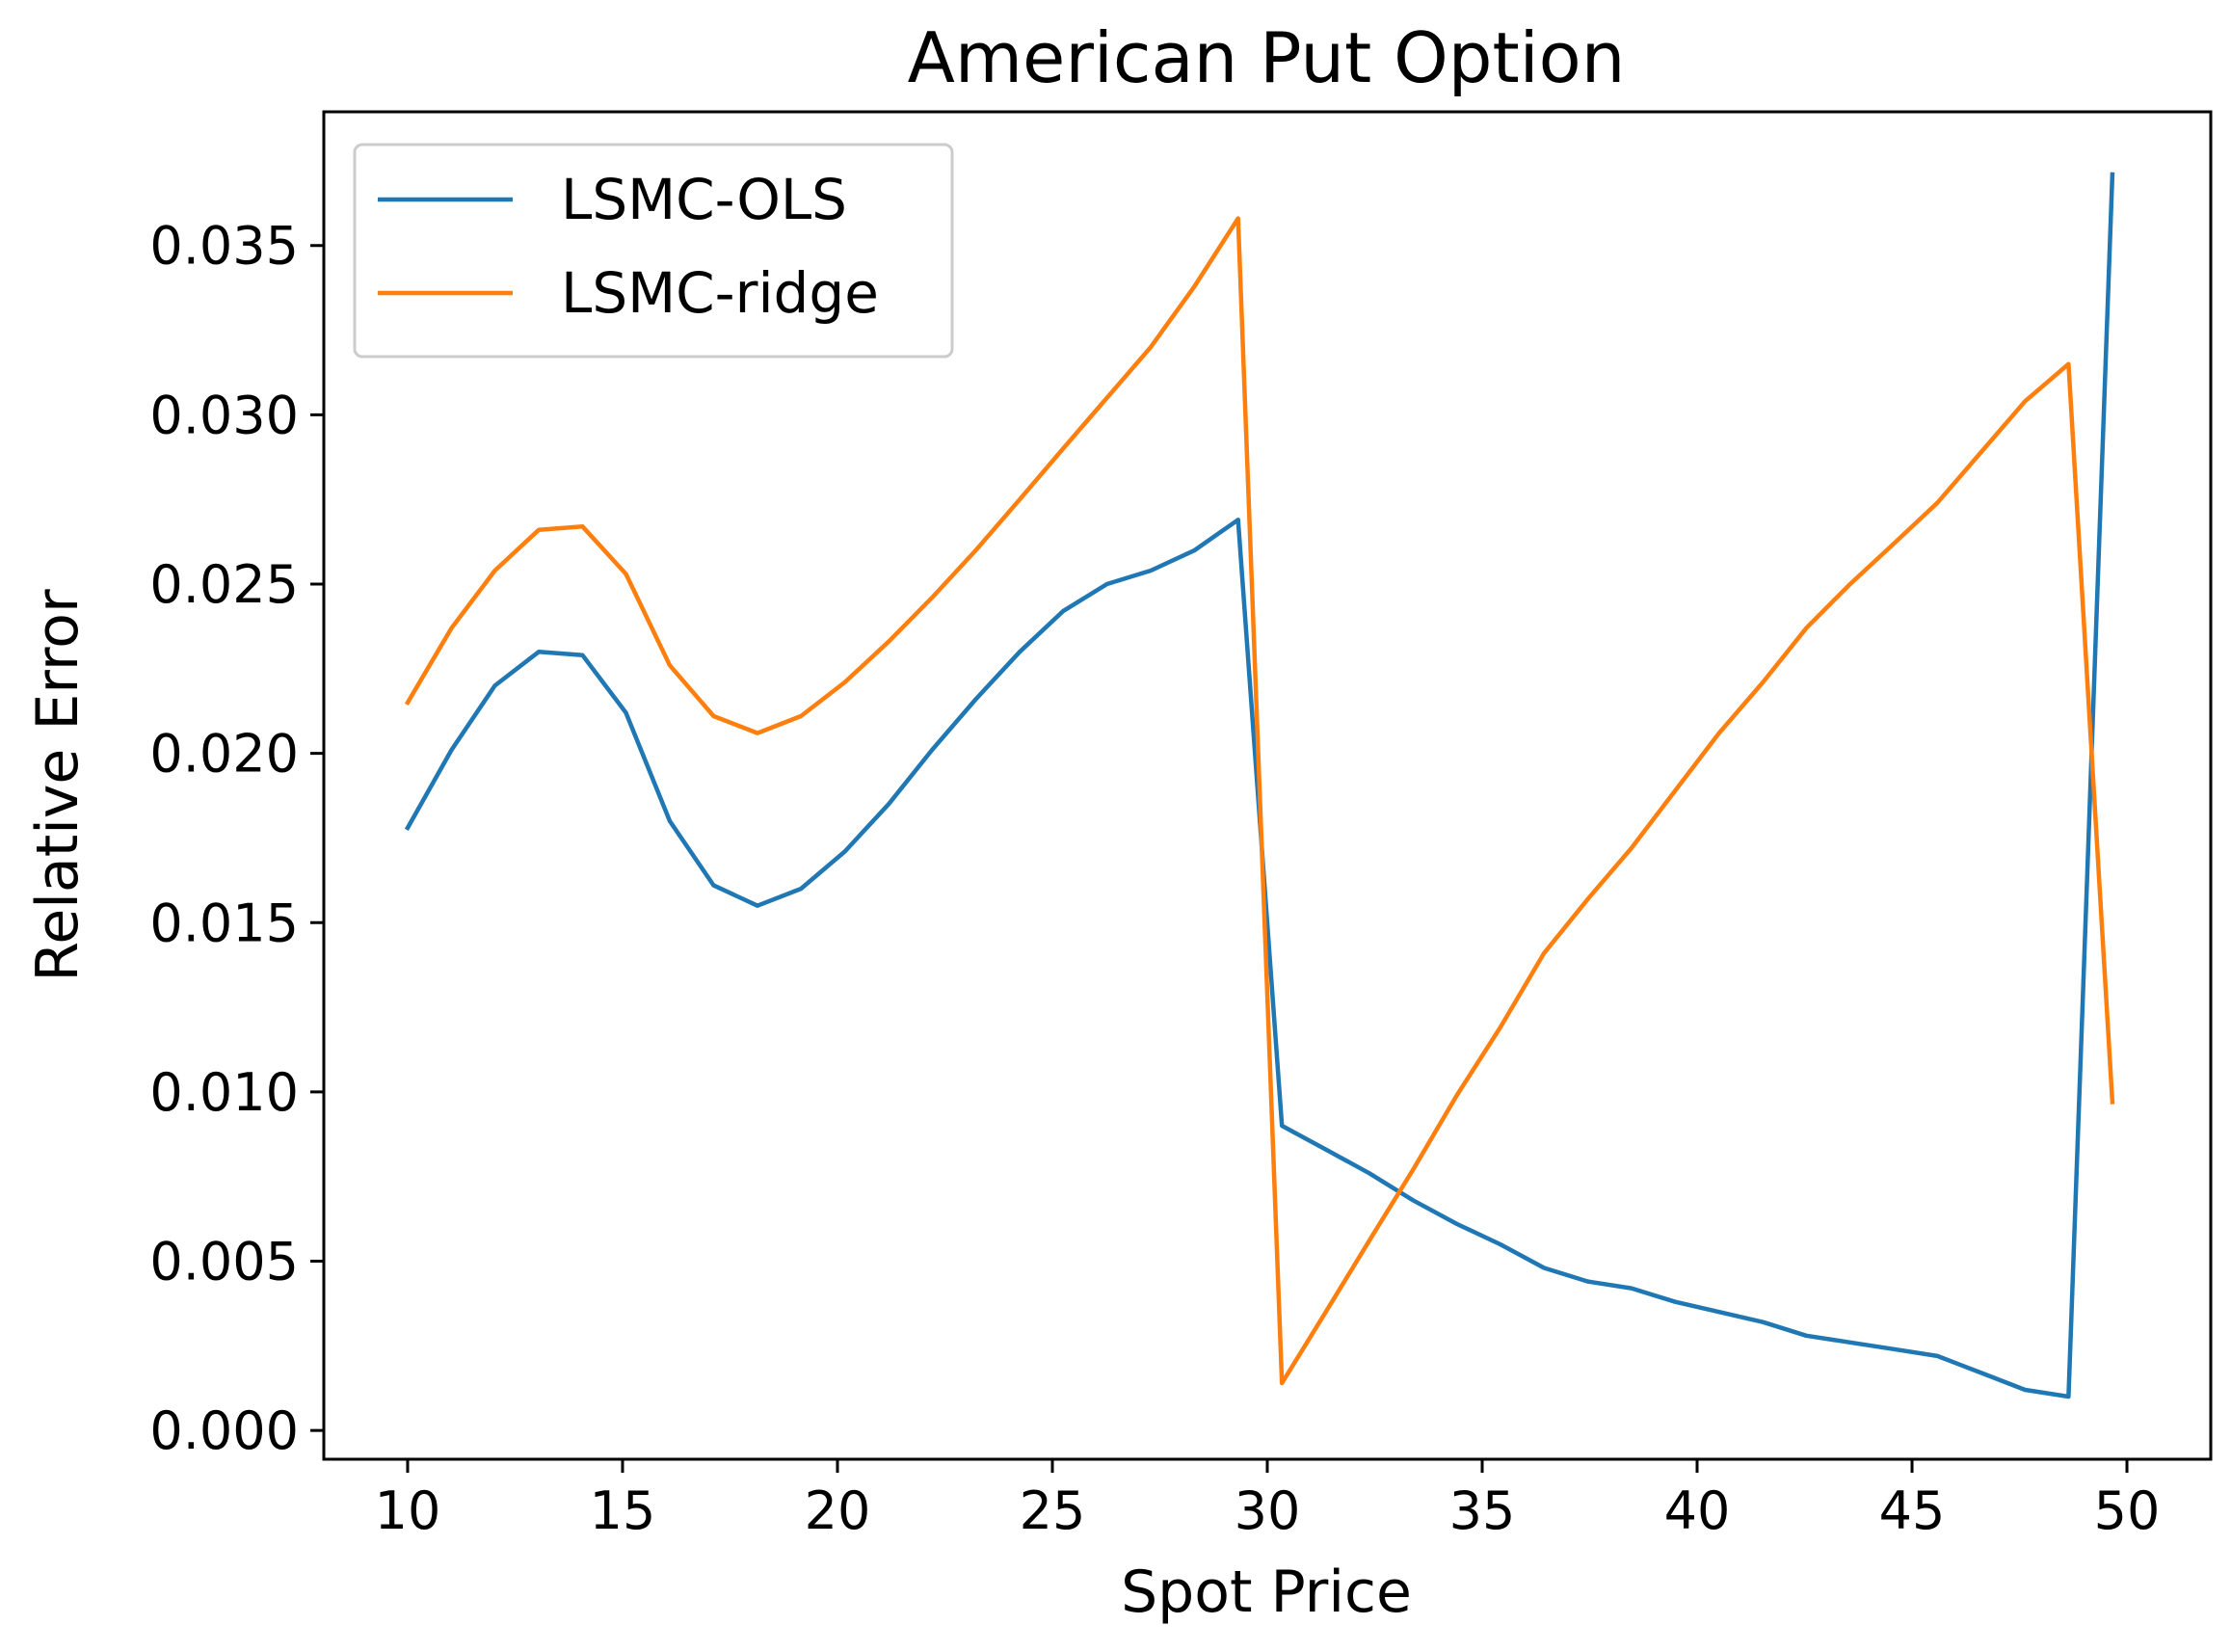  Describe the element at coordinates (1053, 1511) in the screenshot. I see `x-tick-label: 25` at that location.